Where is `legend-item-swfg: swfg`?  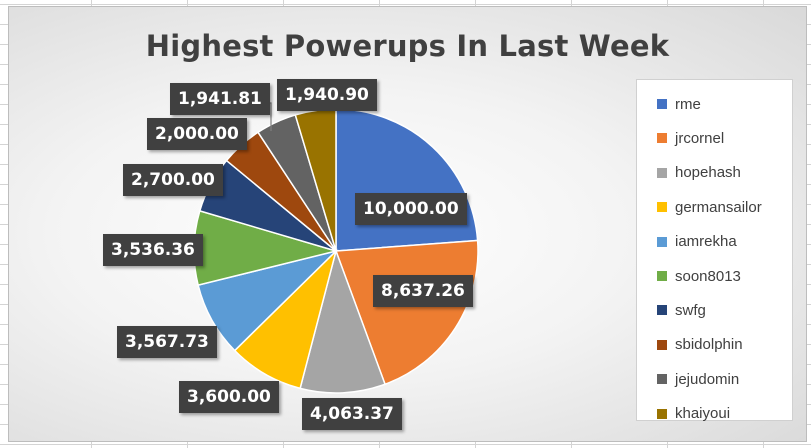
legend-item-swfg: swfg is located at coordinates (681, 310).